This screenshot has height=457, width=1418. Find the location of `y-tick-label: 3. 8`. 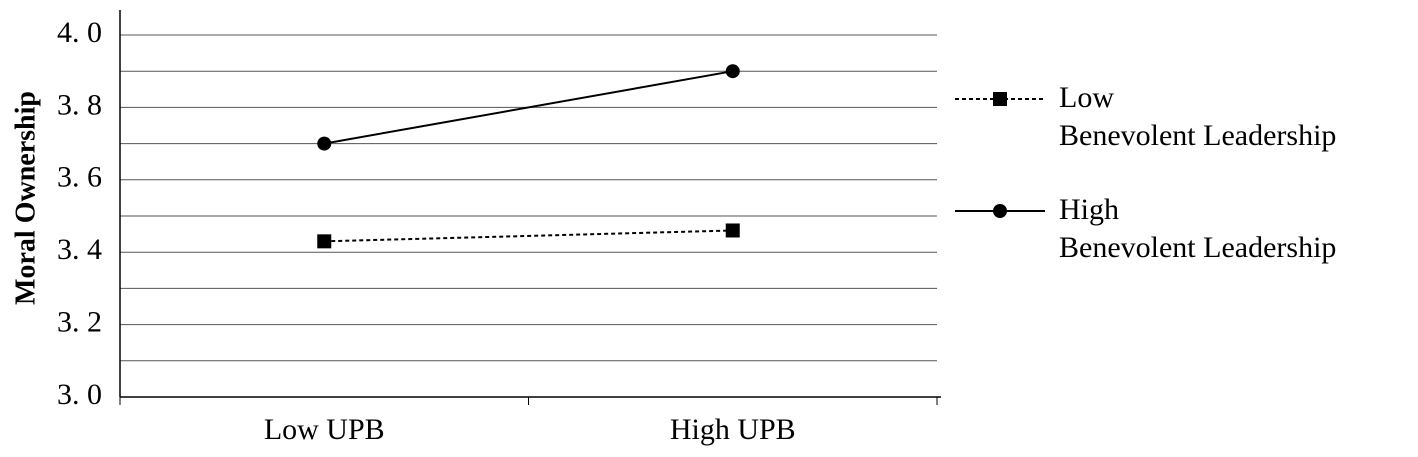

y-tick-label: 3. 8 is located at coordinates (79, 104).